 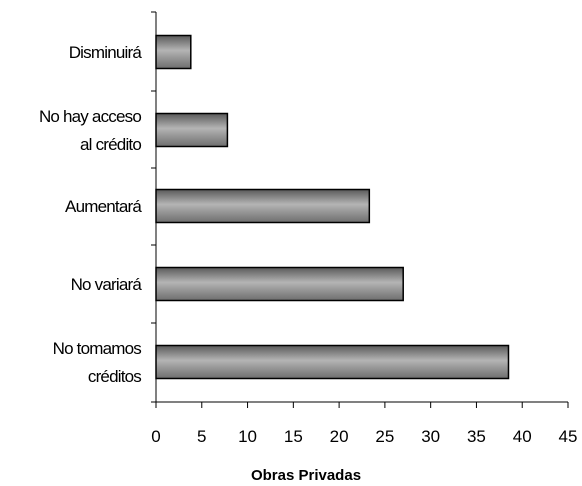 I want to click on x-tick-label: 30, so click(x=430, y=436).